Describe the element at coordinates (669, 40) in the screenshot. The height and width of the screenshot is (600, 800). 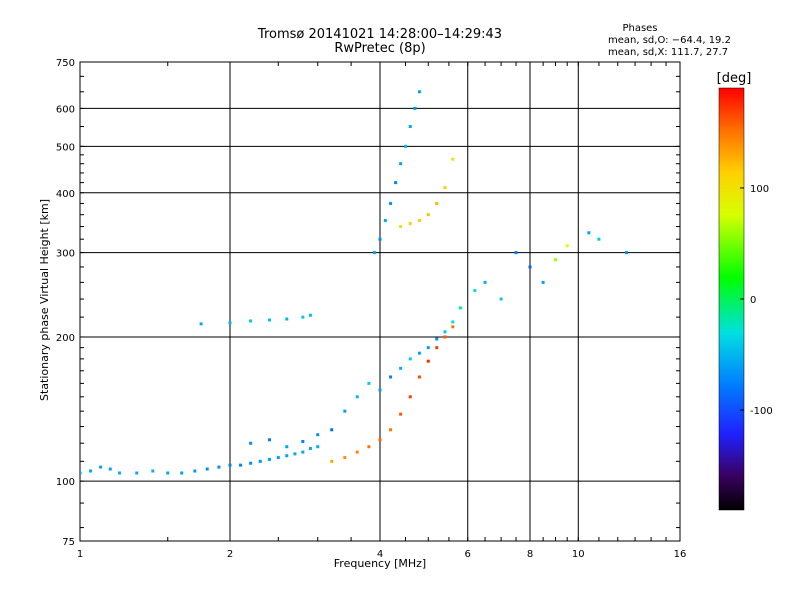
I see `phases-o-stats: mean, sd,O: −64.4, 19.2` at that location.